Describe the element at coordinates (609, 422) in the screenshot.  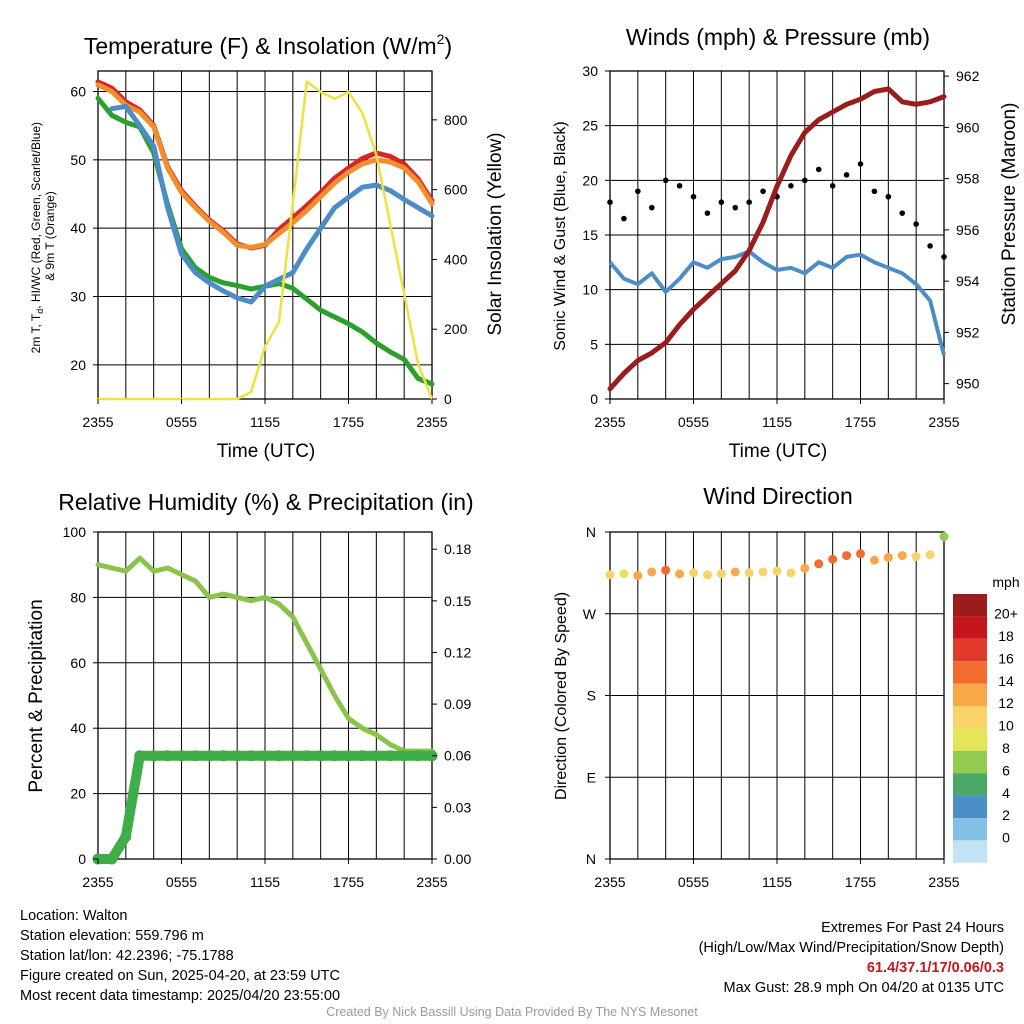
I see `winds-x-tick-label: 2355` at that location.